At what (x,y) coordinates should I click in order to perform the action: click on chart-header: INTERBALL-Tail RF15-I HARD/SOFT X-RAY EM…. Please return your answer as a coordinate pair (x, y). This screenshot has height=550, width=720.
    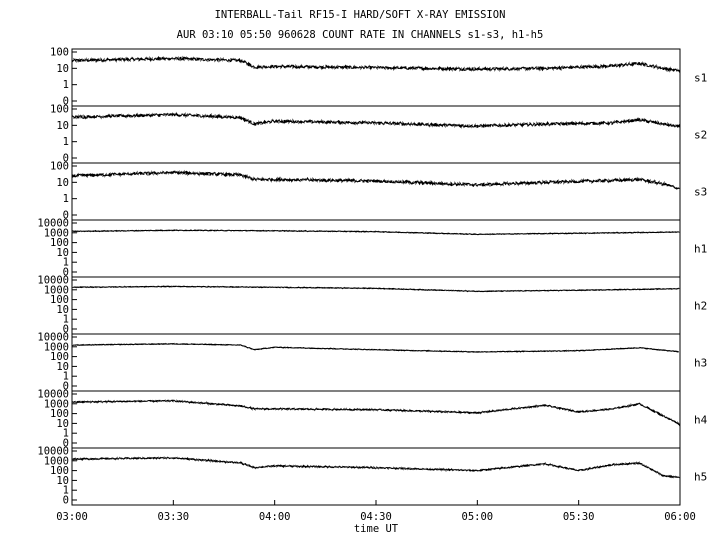
    Looking at the image, I should click on (360, 24).